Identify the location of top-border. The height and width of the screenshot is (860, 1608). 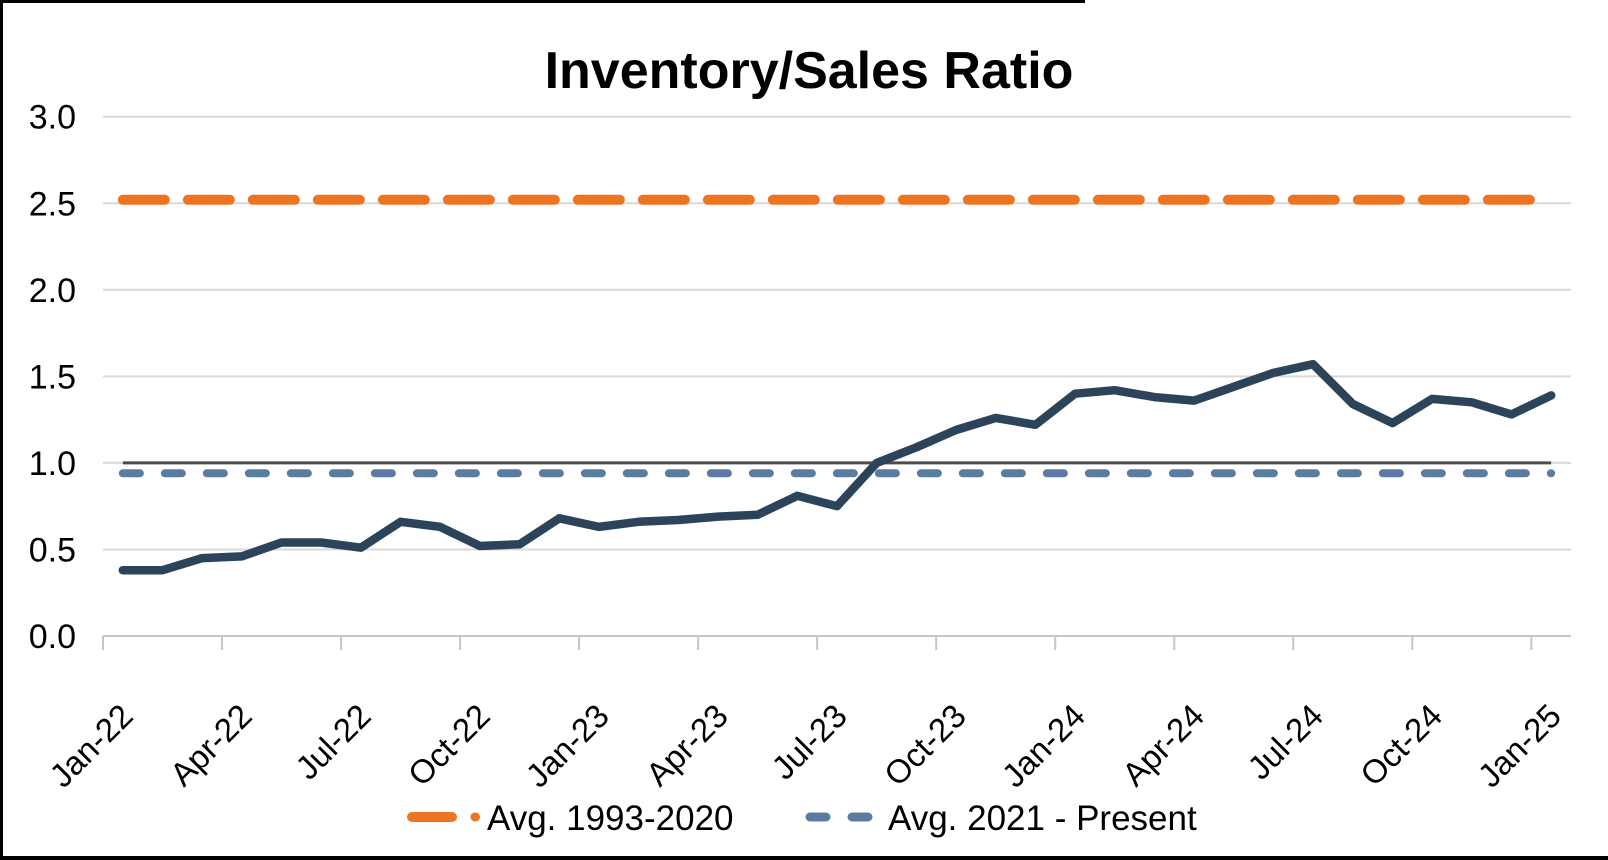
(542, 1).